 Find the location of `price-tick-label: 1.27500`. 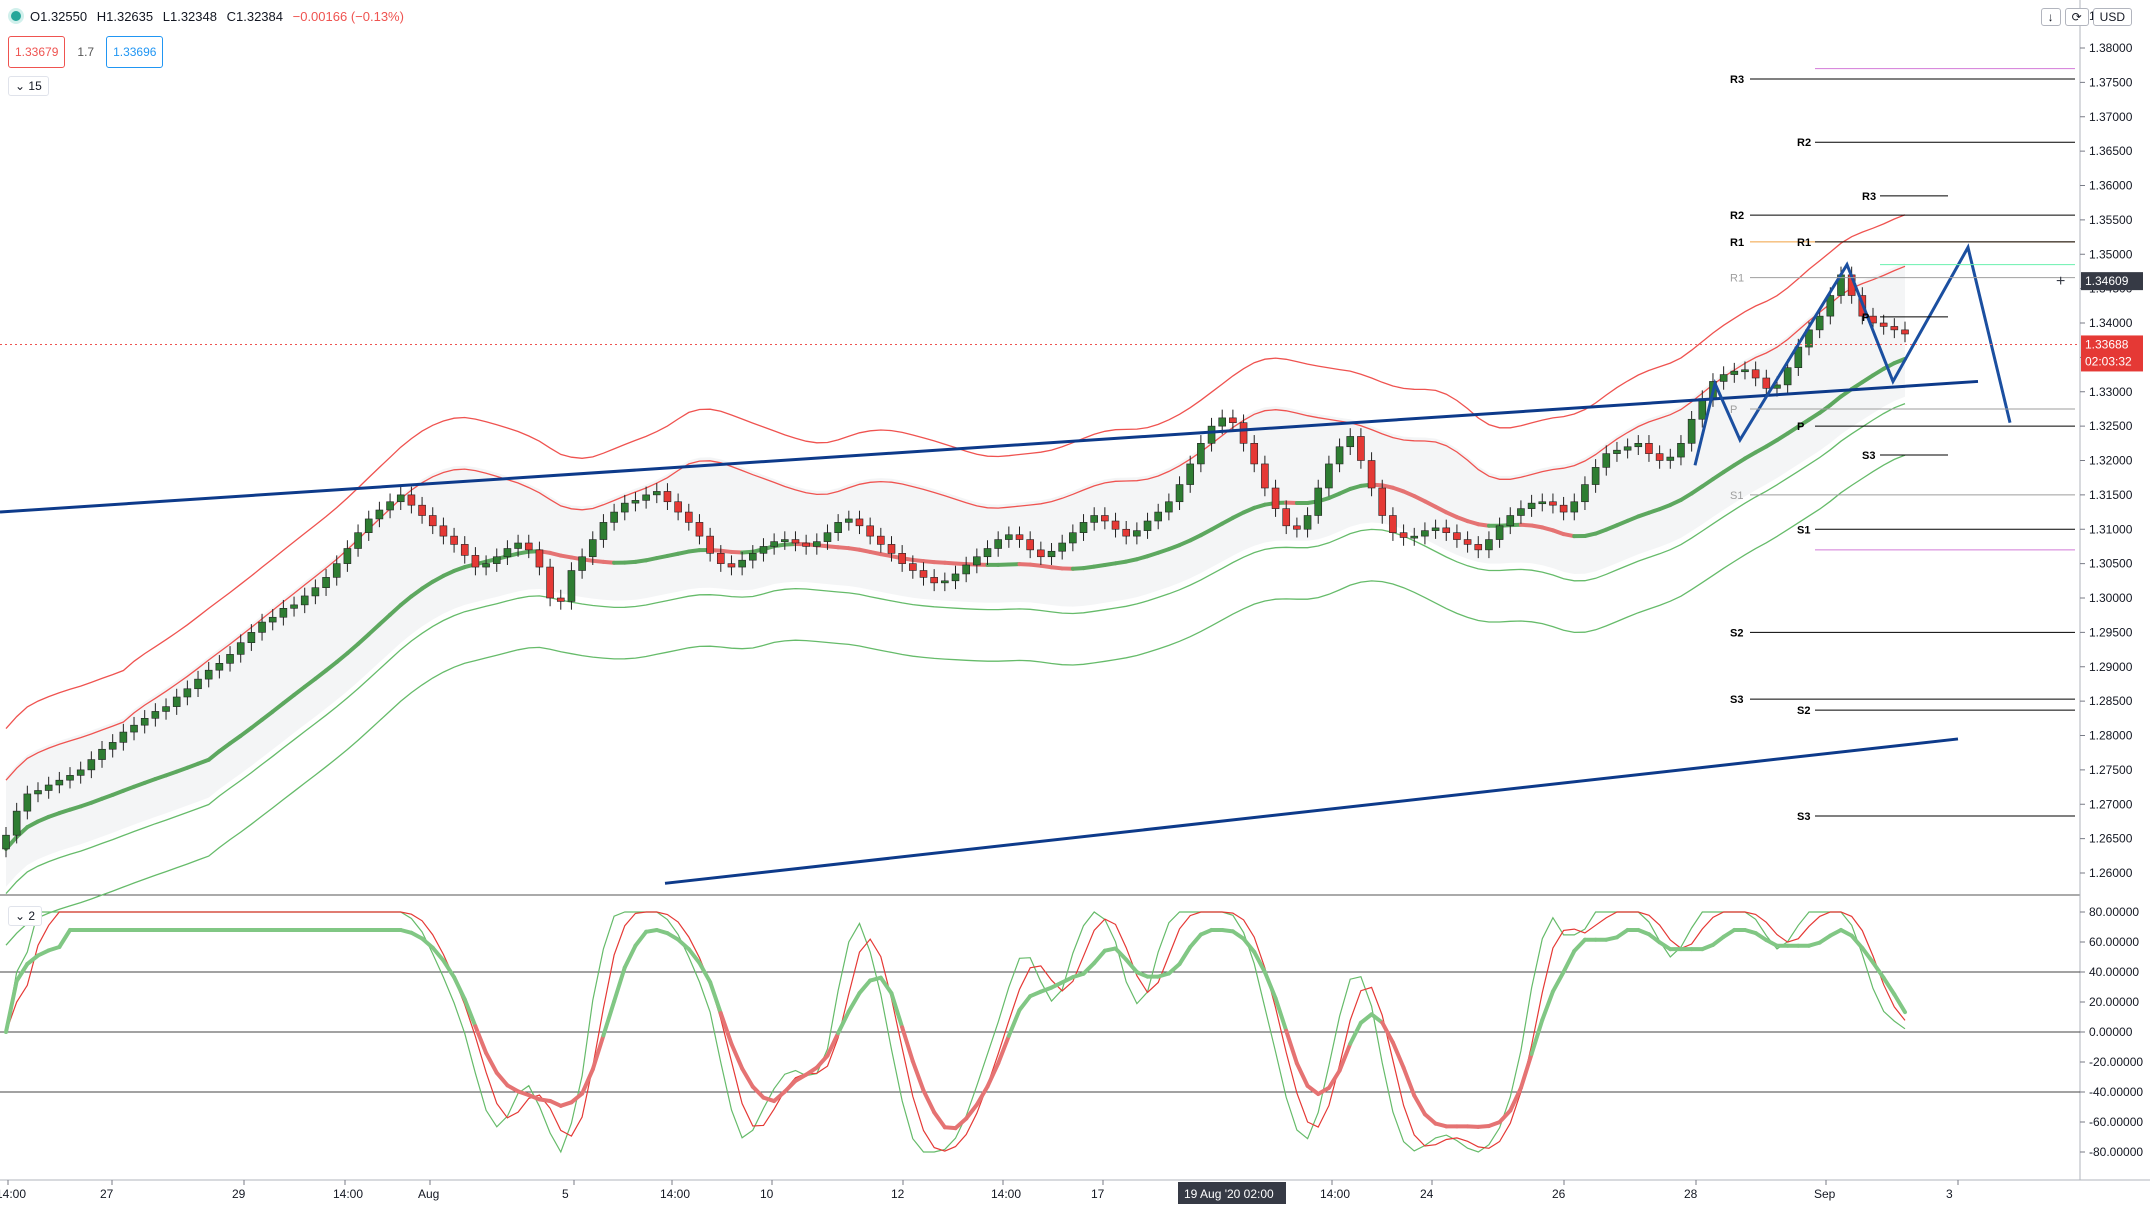

price-tick-label: 1.27500 is located at coordinates (2111, 770).